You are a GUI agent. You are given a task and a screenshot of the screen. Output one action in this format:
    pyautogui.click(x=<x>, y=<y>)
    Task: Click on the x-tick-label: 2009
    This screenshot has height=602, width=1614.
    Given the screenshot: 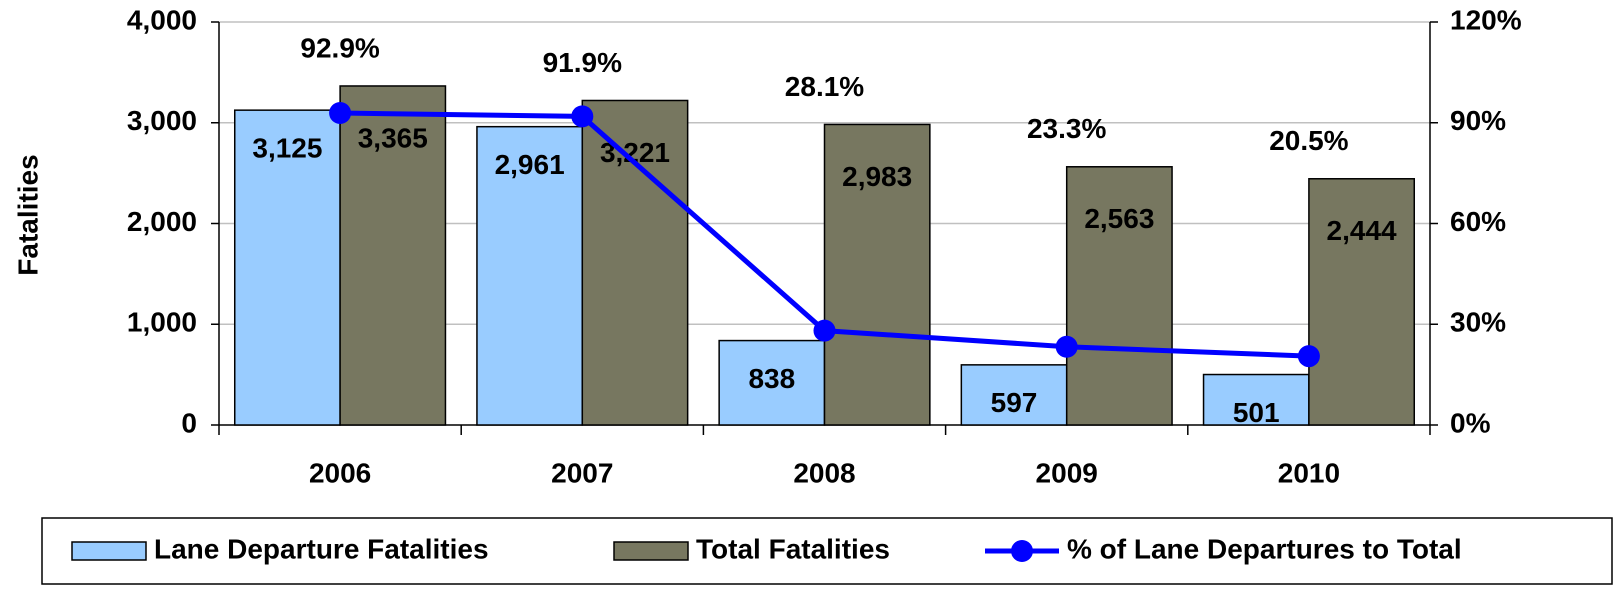 What is the action you would take?
    pyautogui.click(x=1067, y=472)
    